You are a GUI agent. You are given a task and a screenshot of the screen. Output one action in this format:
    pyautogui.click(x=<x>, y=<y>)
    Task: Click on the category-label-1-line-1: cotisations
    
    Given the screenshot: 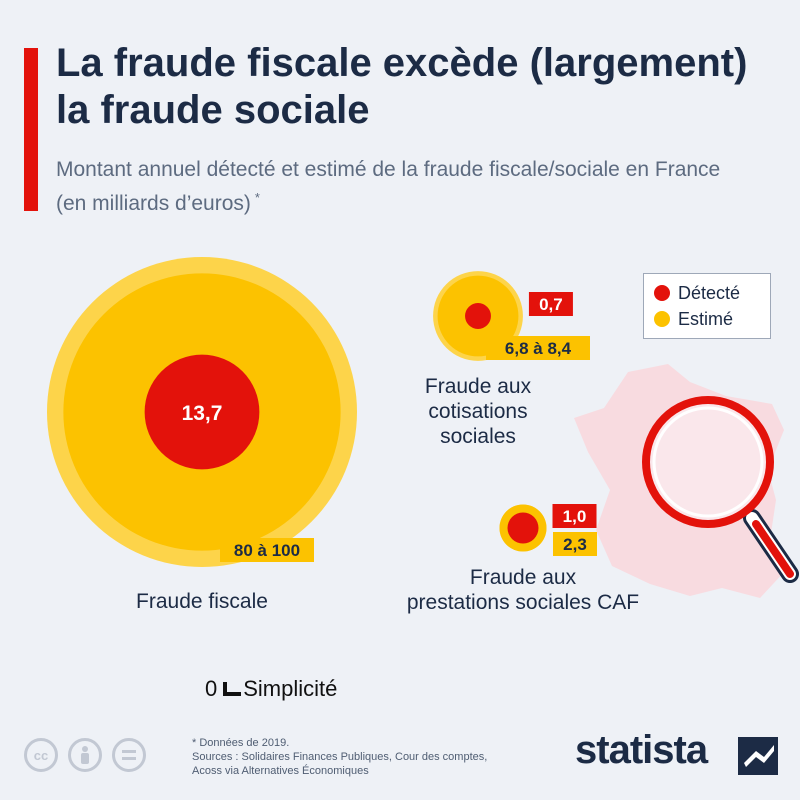 What is the action you would take?
    pyautogui.click(x=477, y=411)
    